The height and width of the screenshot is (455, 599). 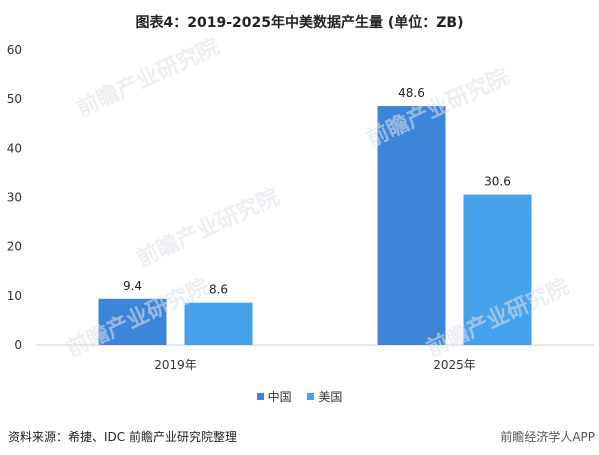 I want to click on x-axis-ticks: 2019年 2025年, so click(x=315, y=365).